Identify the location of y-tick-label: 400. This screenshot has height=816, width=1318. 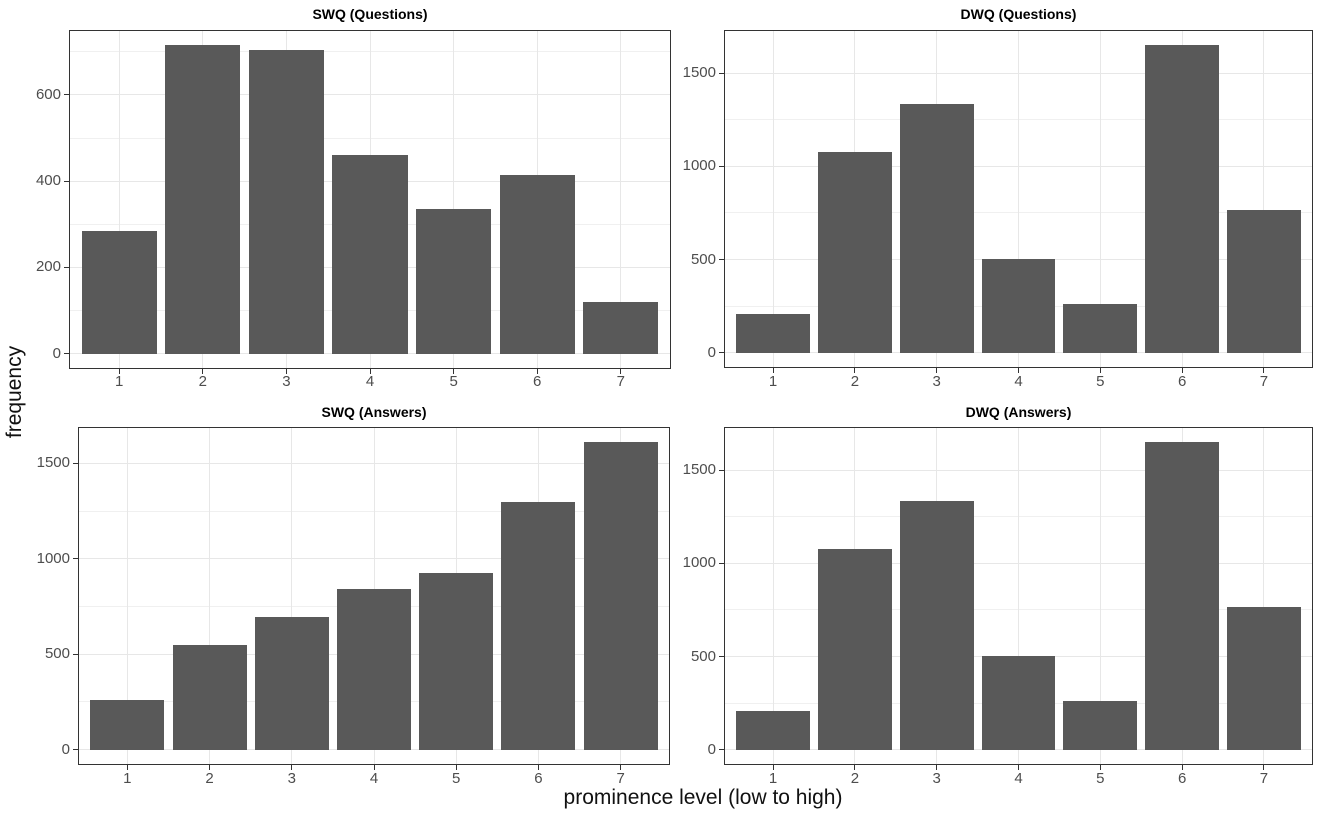
(48, 181).